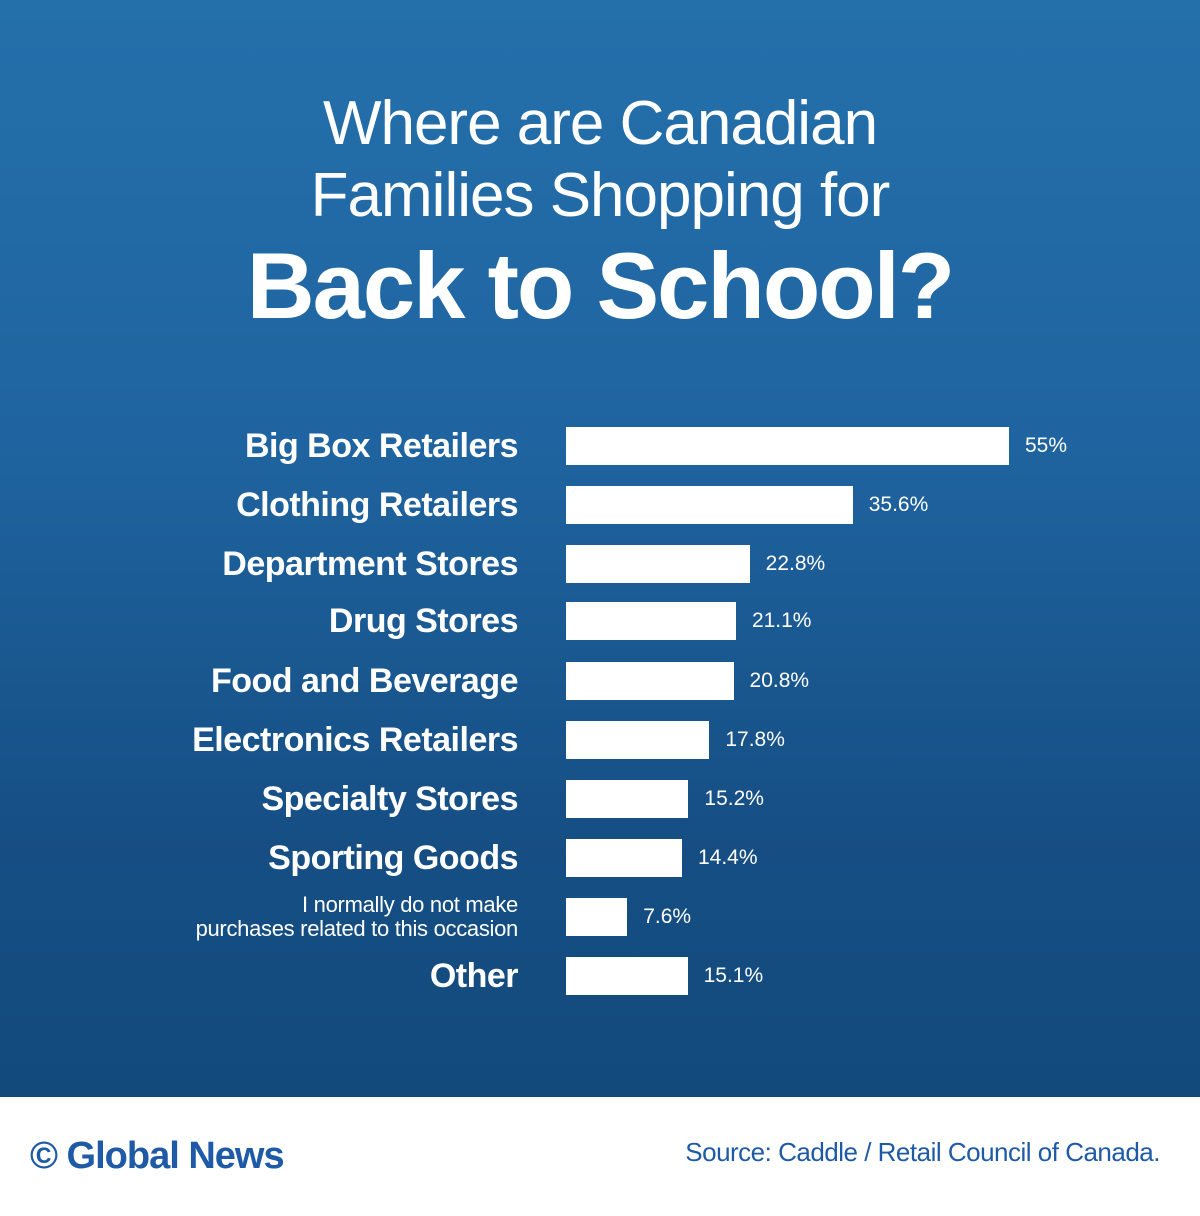  I want to click on bar-label: Big Box Retailers, so click(381, 446).